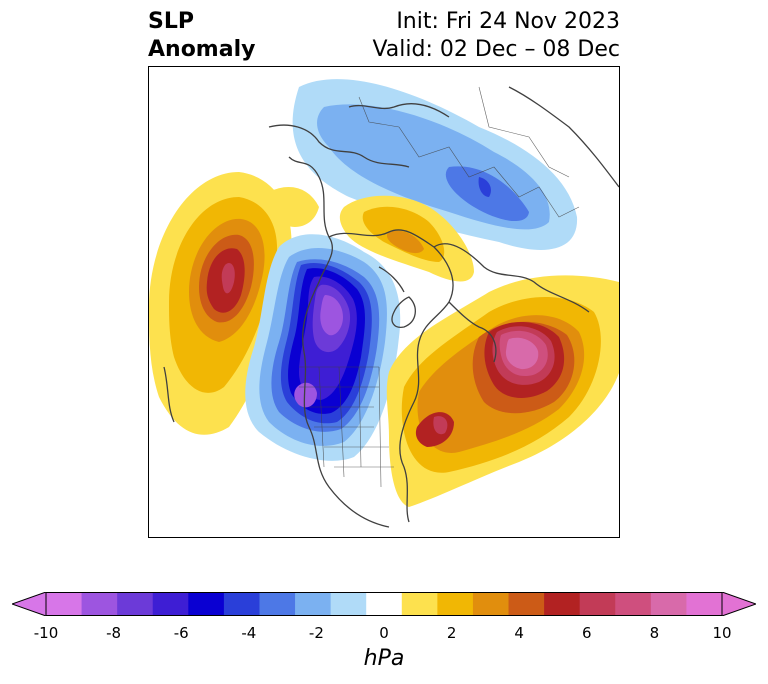 The width and height of the screenshot is (768, 684). Describe the element at coordinates (201, 36) in the screenshot. I see `map-title: SLP Anomaly` at that location.